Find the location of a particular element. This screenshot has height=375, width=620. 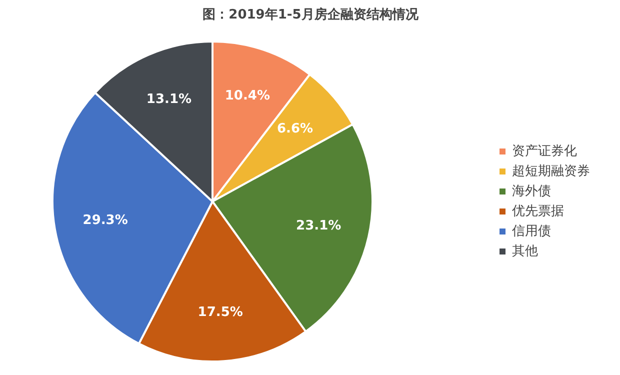

data-label: 29.3% is located at coordinates (105, 220).